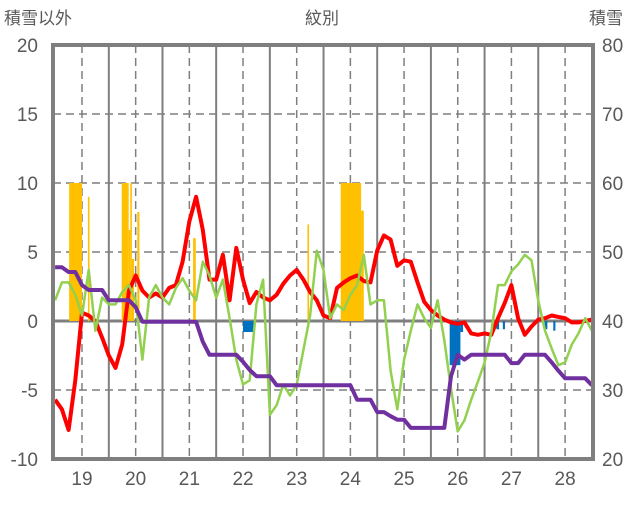  I want to click on x-tick-label: 22, so click(242, 479).